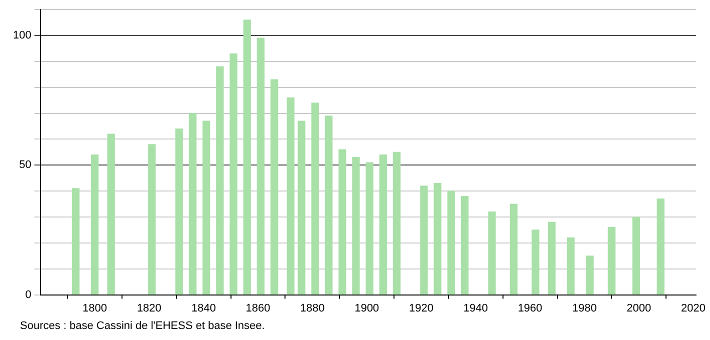  Describe the element at coordinates (693, 308) in the screenshot. I see `x-tick-label: 2020` at that location.